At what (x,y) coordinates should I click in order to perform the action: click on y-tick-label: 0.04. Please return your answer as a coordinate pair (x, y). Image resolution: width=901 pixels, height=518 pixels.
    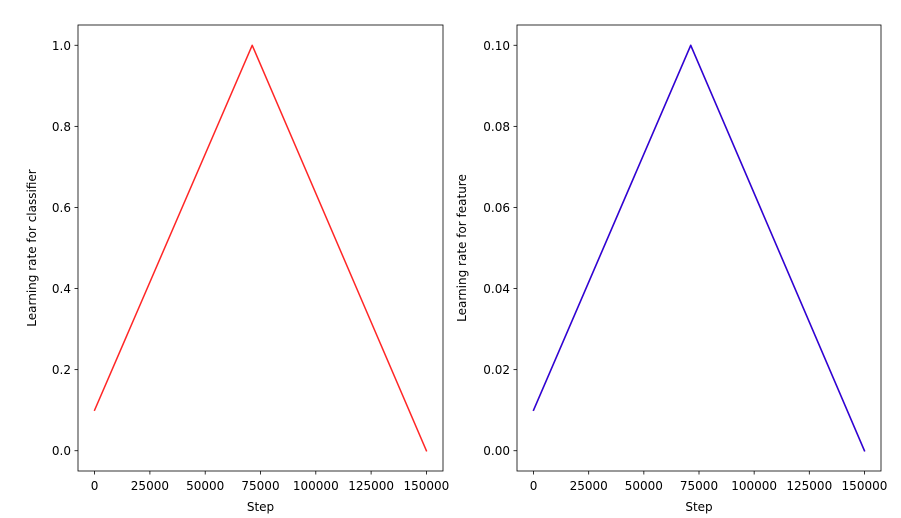
    Looking at the image, I should click on (496, 289).